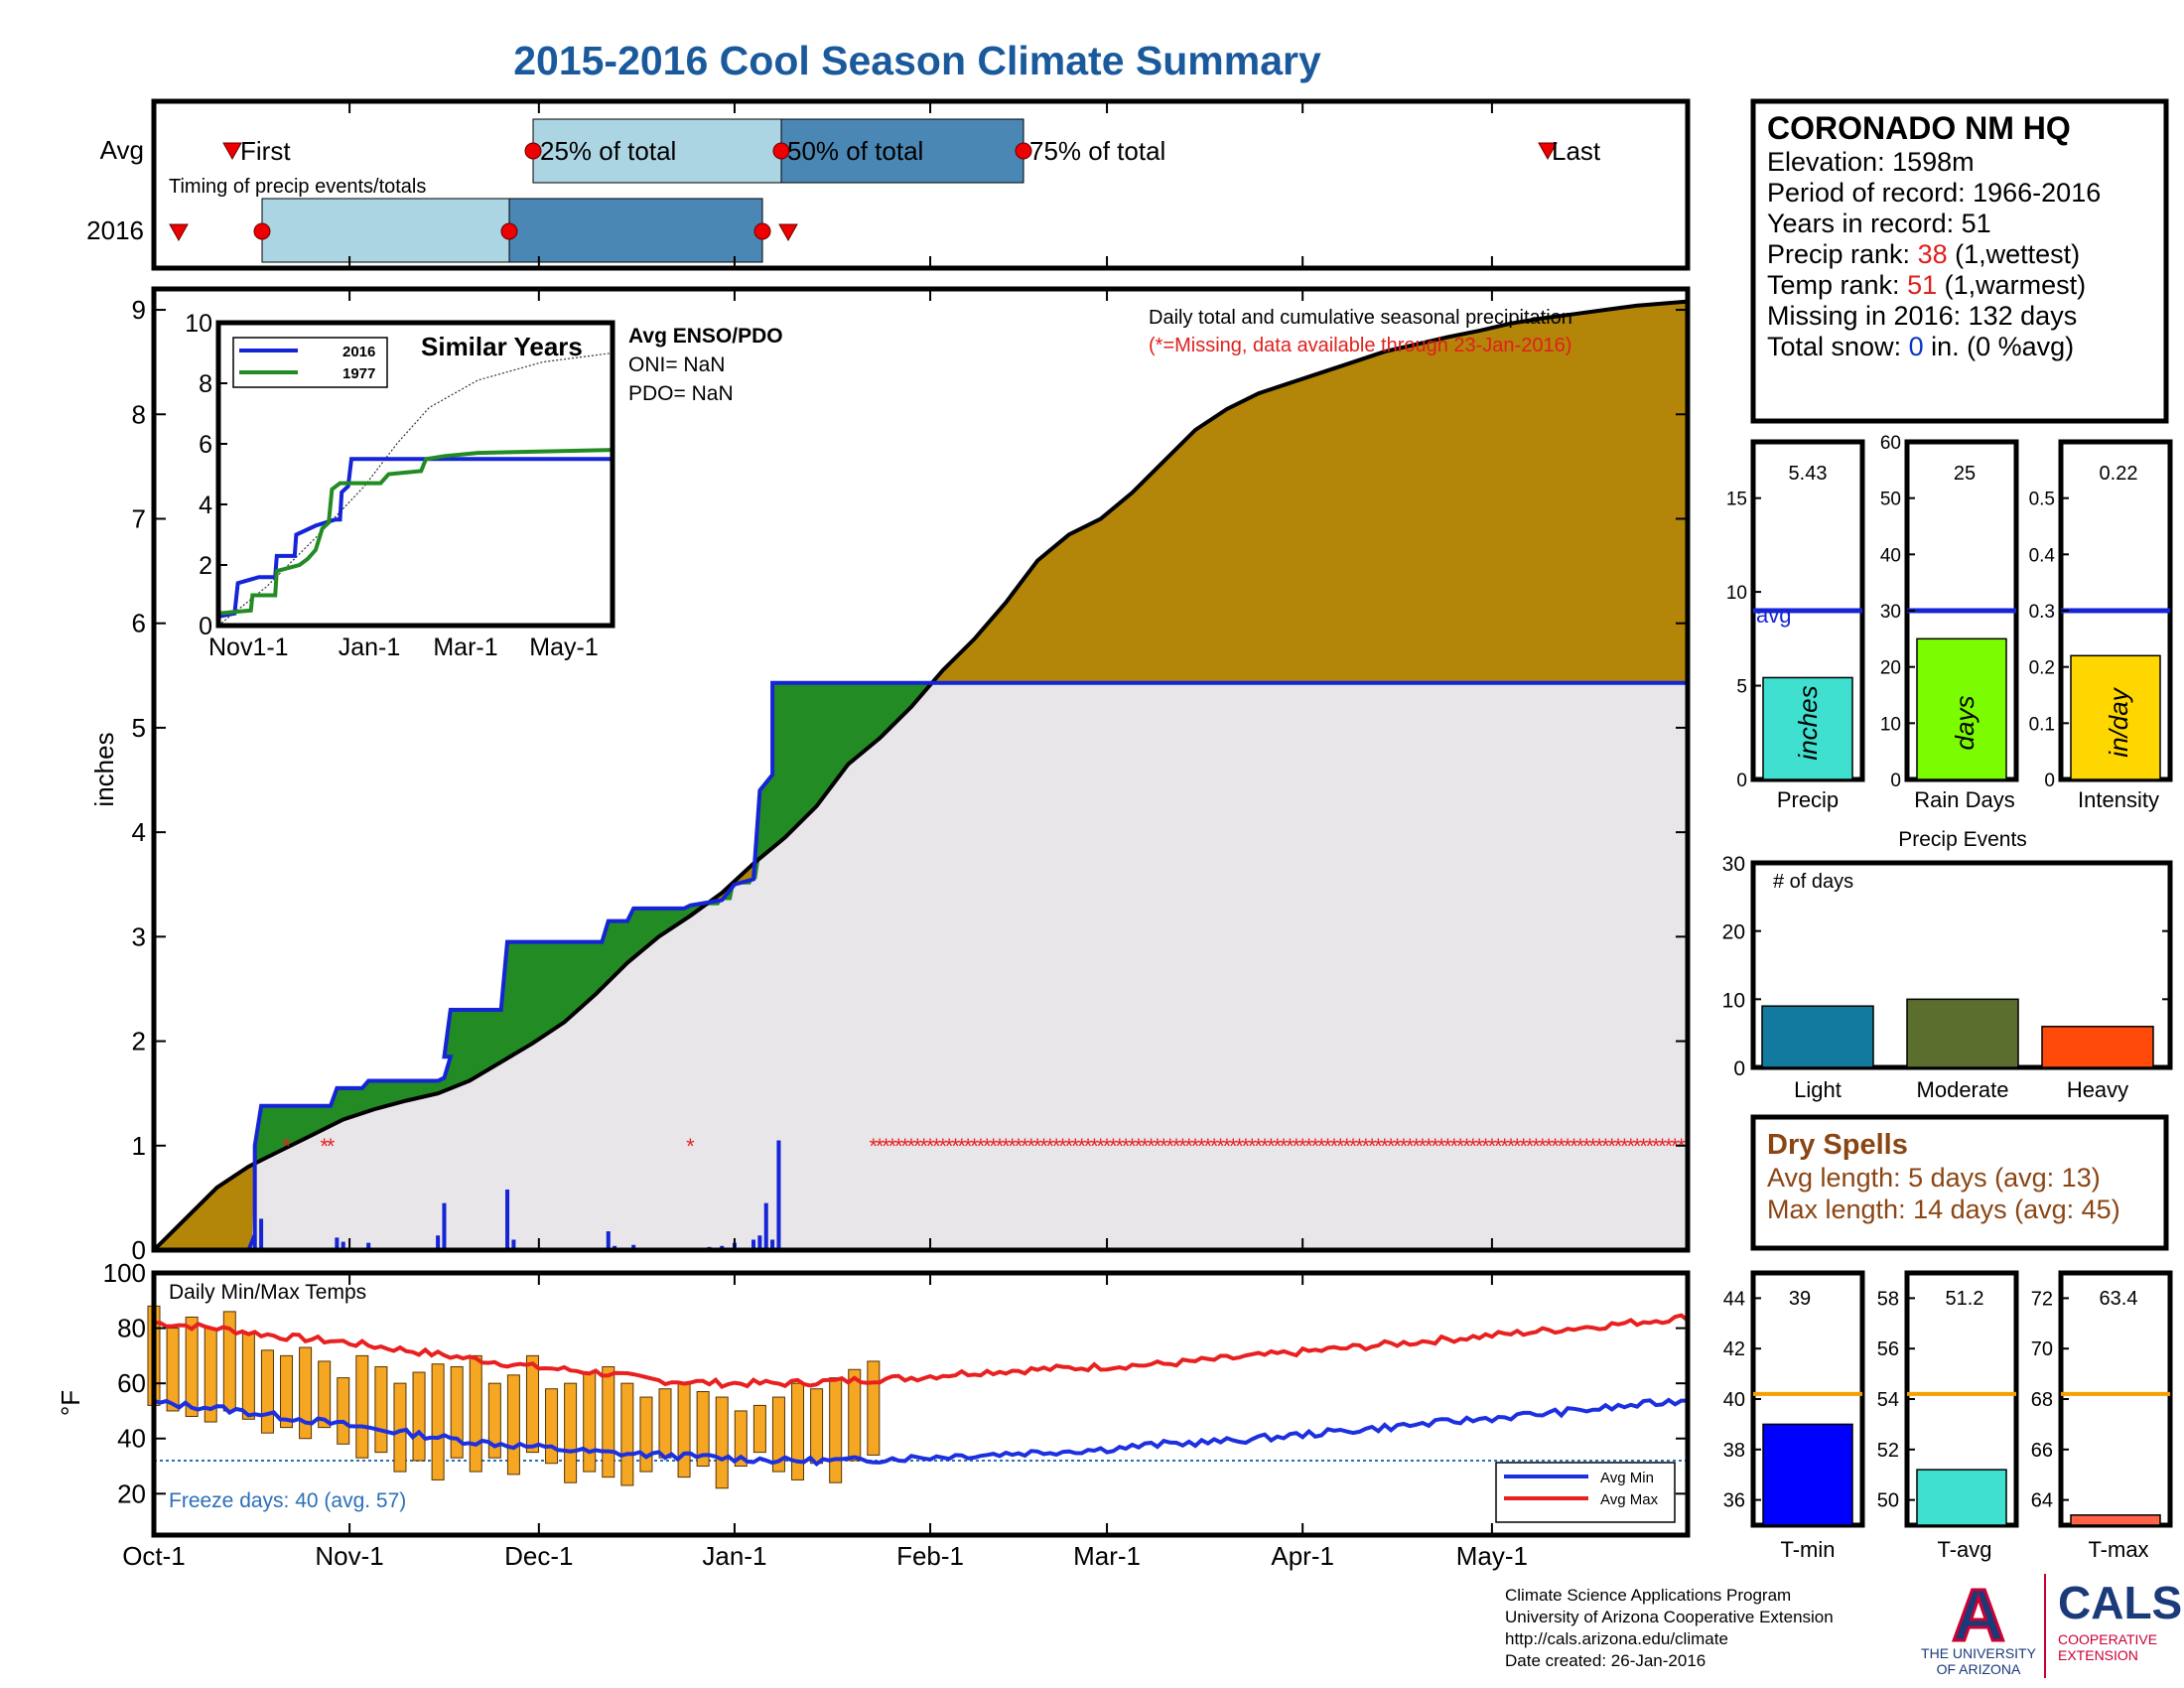 This screenshot has height=1688, width=2184. I want to click on avg-first-label: First, so click(265, 151).